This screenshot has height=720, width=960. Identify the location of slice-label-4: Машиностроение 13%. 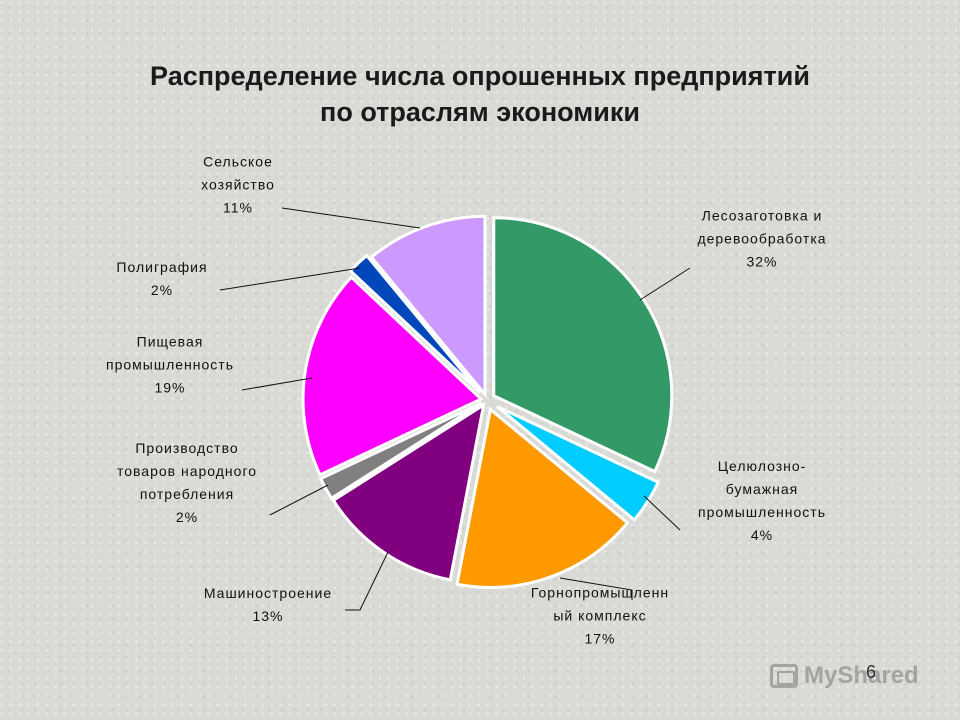
(268, 604).